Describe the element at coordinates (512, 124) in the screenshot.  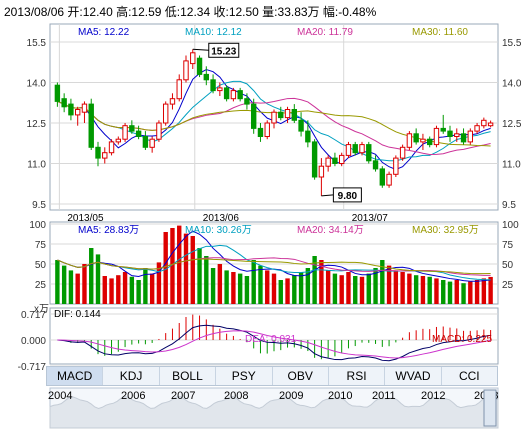
I see `price-tick-right: 12.5` at that location.